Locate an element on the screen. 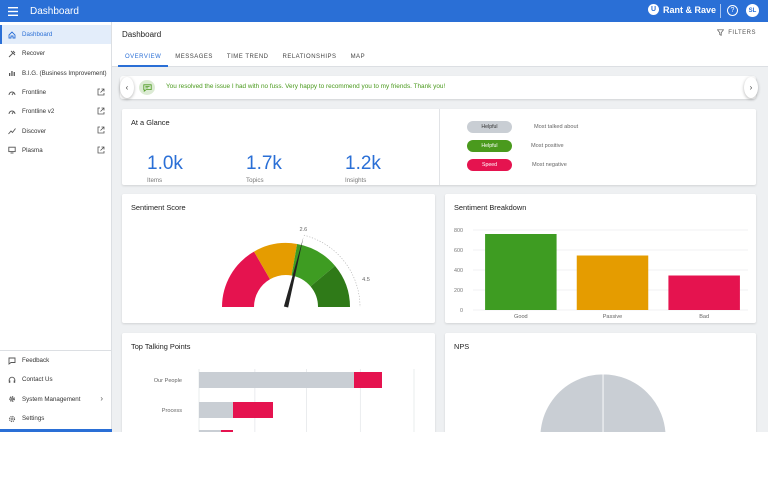 The width and height of the screenshot is (768, 480). stat-topics: 1.7k Topics is located at coordinates (264, 168).